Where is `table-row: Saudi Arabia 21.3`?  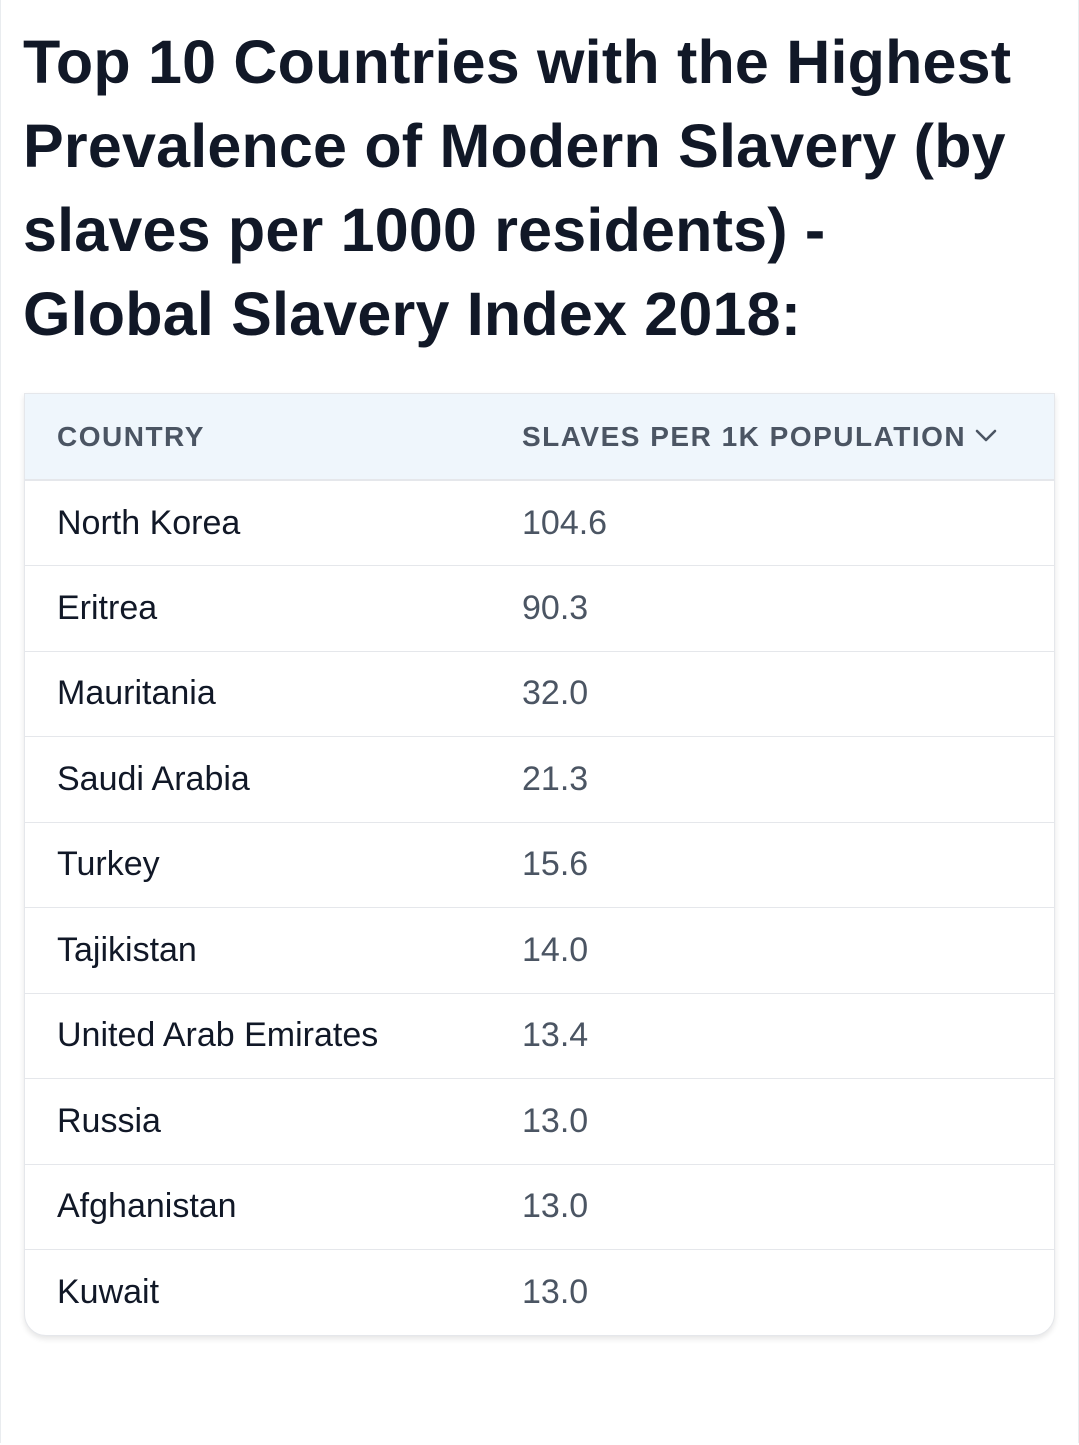 table-row: Saudi Arabia 21.3 is located at coordinates (539, 779).